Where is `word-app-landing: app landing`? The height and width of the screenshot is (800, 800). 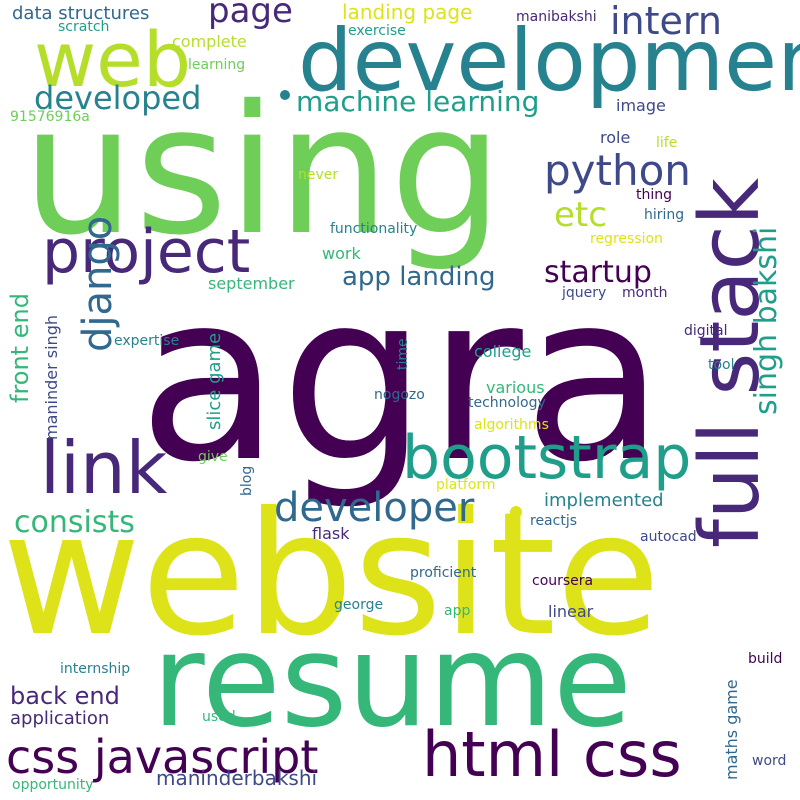 word-app-landing: app landing is located at coordinates (419, 277).